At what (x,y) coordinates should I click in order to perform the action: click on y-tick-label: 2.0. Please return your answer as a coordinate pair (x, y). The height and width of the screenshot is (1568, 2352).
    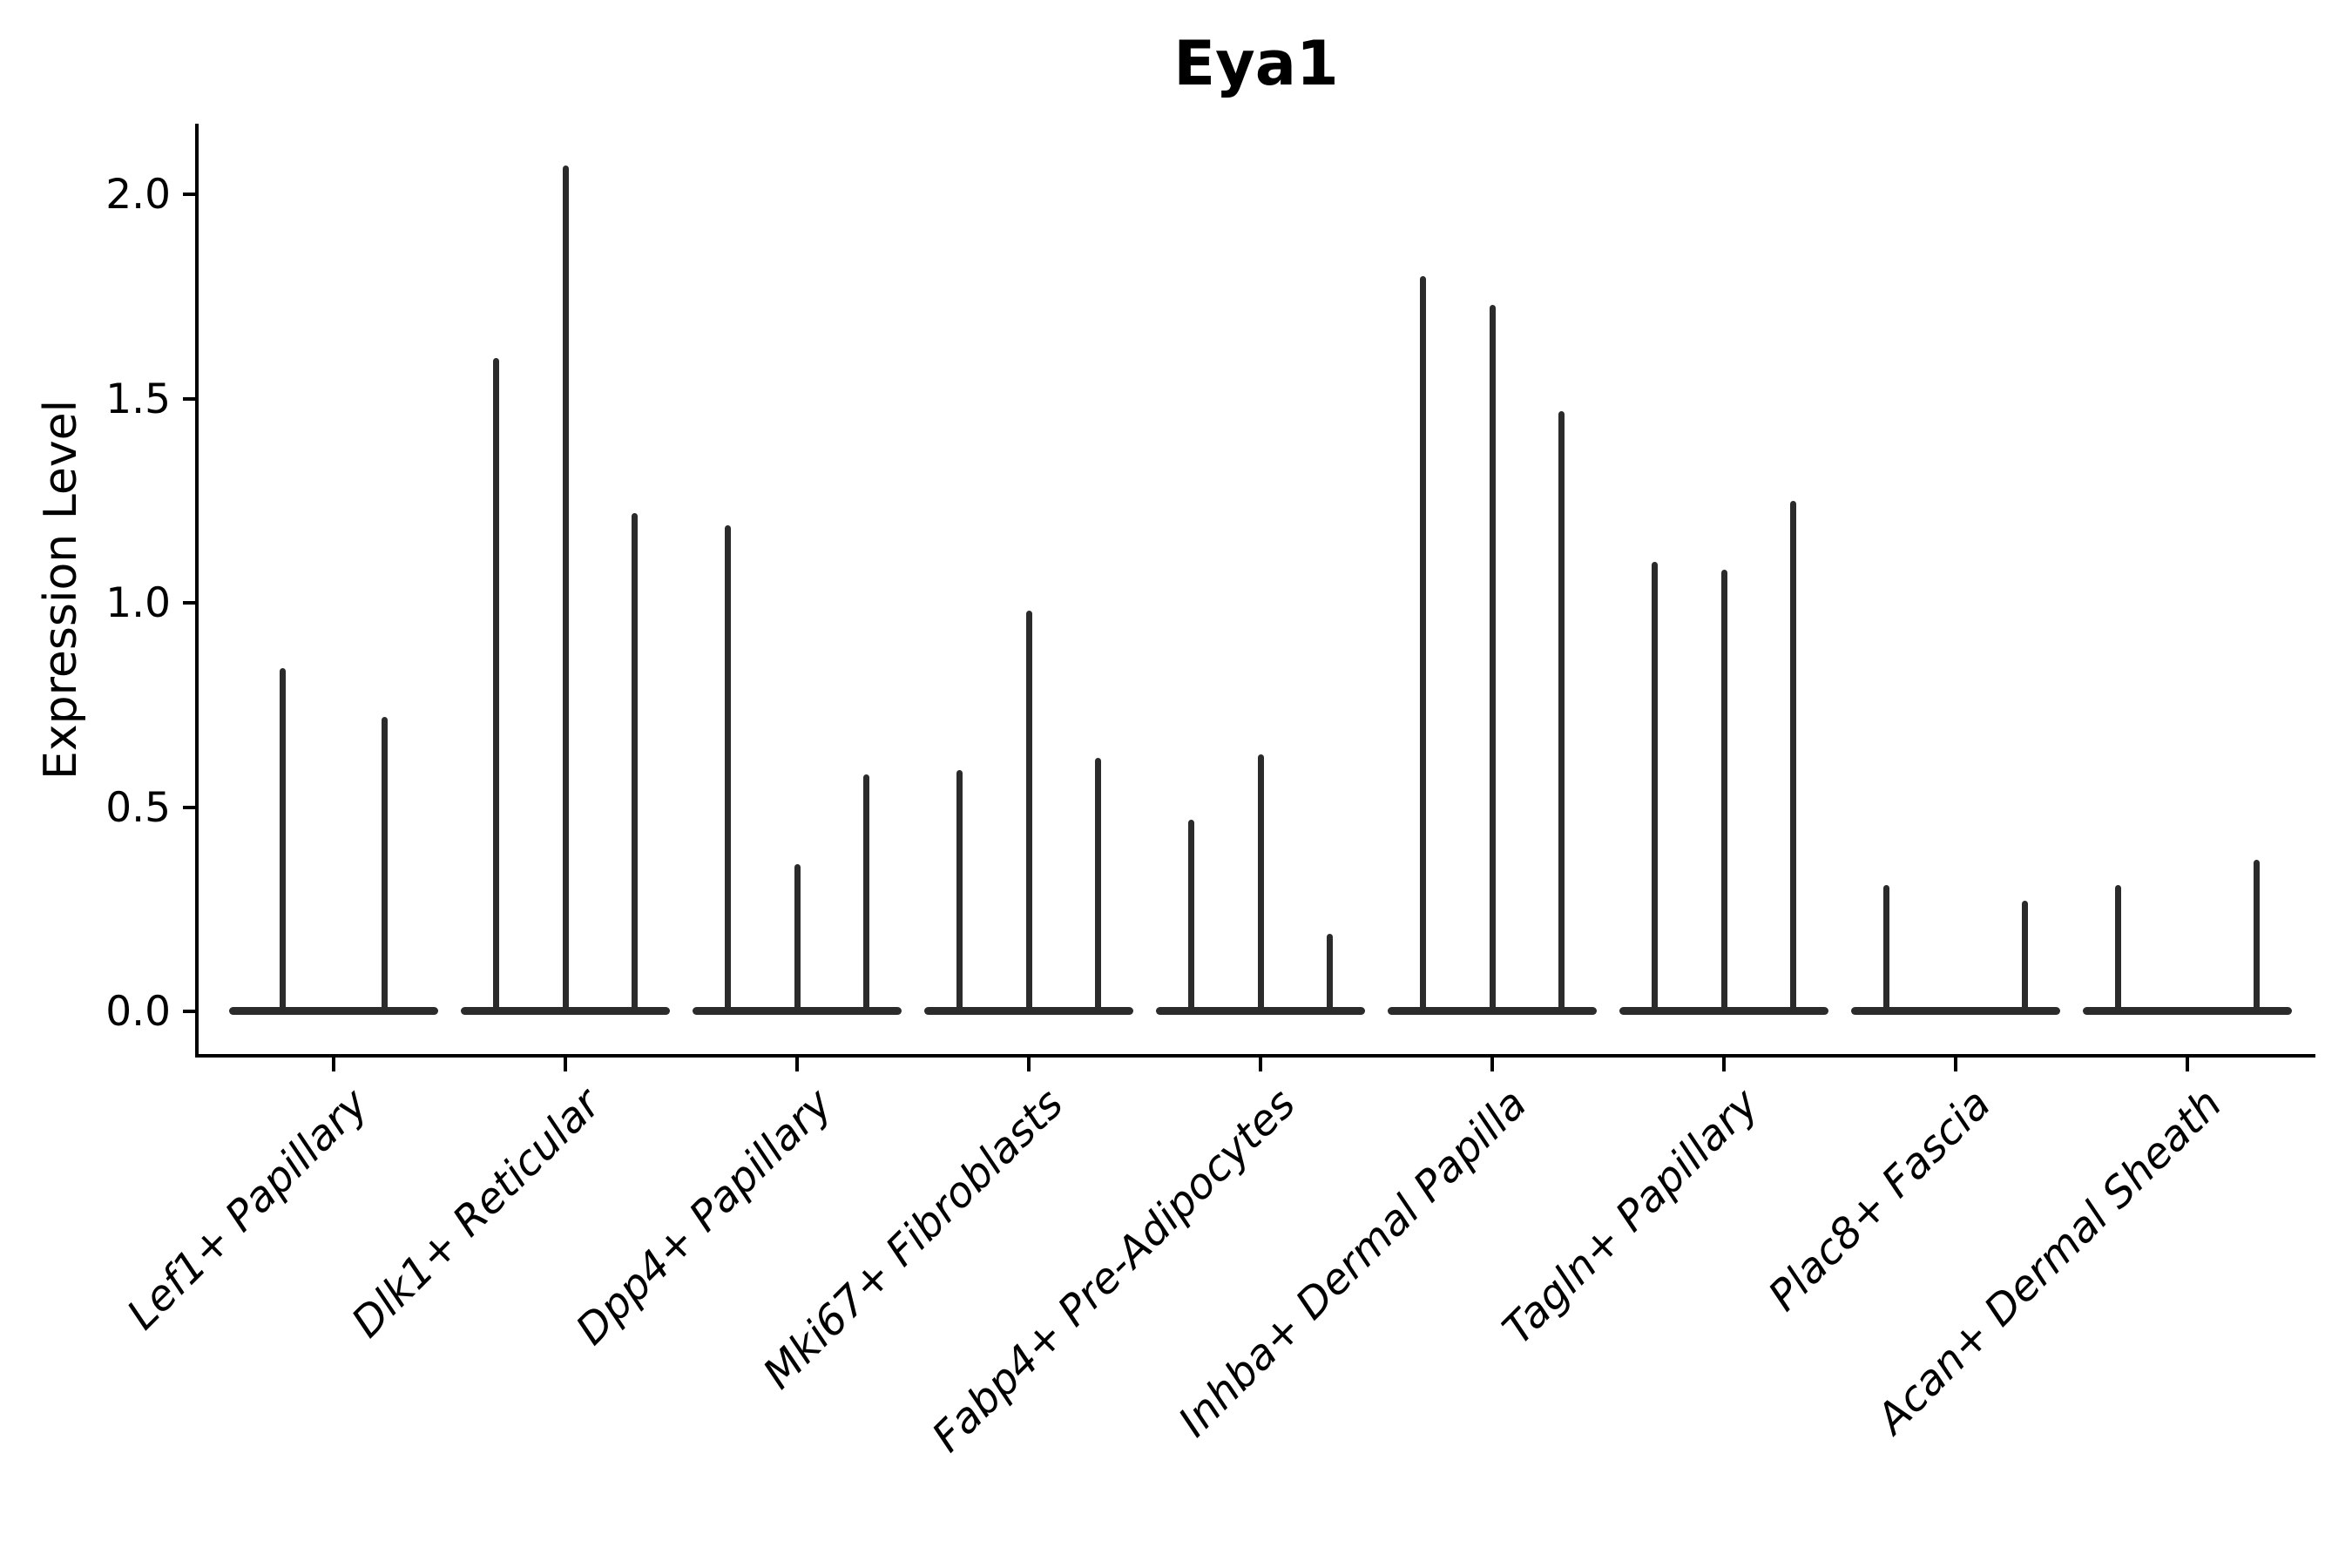
    Looking at the image, I should click on (138, 195).